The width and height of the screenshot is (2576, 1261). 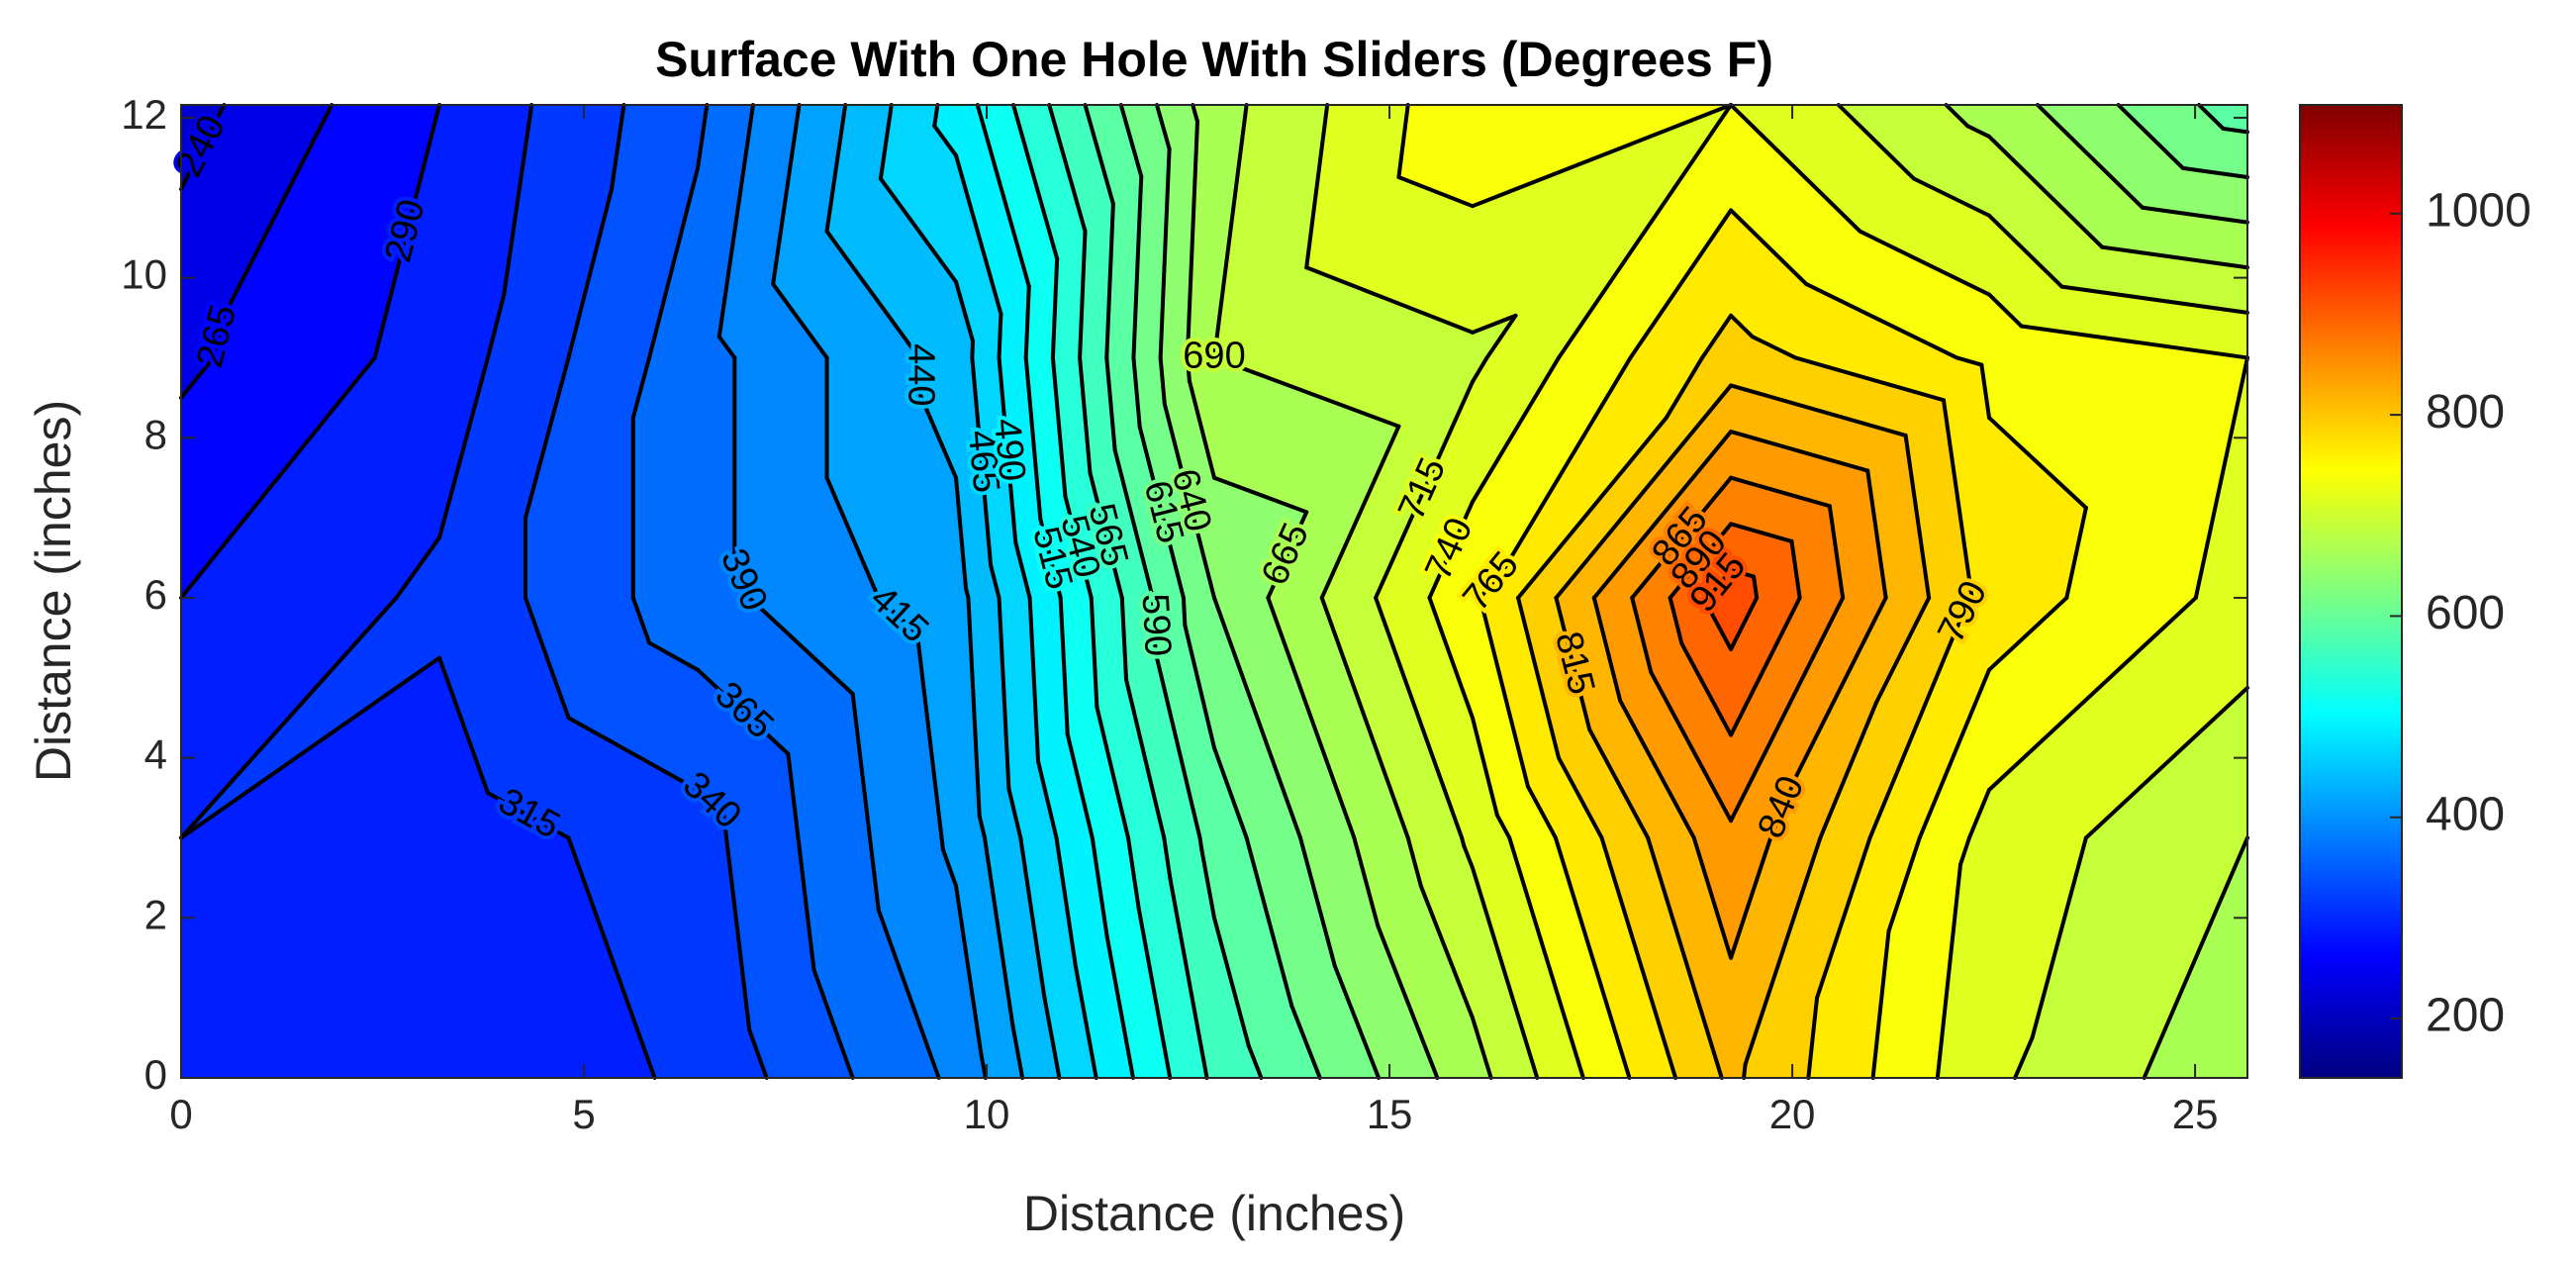 I want to click on x-tick-label: 10, so click(x=987, y=1114).